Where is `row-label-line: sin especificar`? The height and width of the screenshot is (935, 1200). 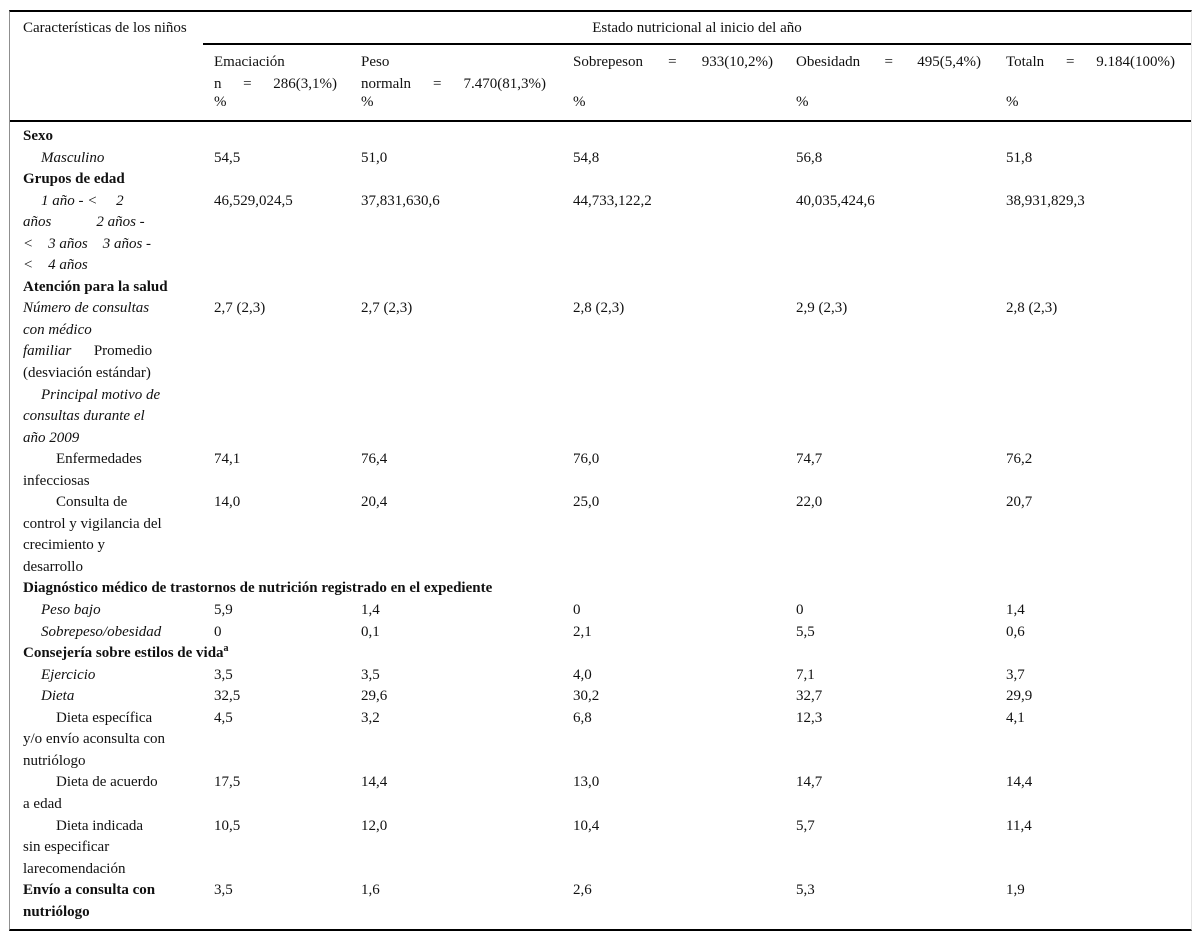
row-label-line: sin especificar is located at coordinates (118, 848).